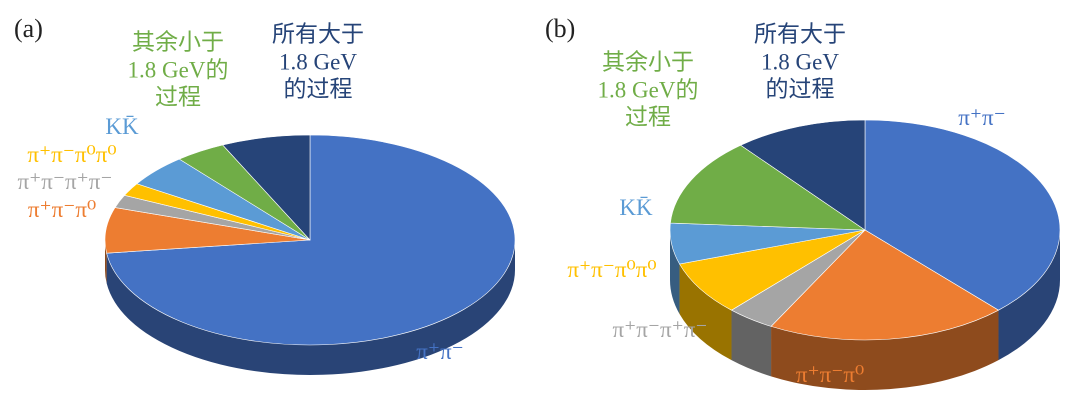 This screenshot has height=400, width=1080. I want to click on panel-label: (a), so click(28, 28).